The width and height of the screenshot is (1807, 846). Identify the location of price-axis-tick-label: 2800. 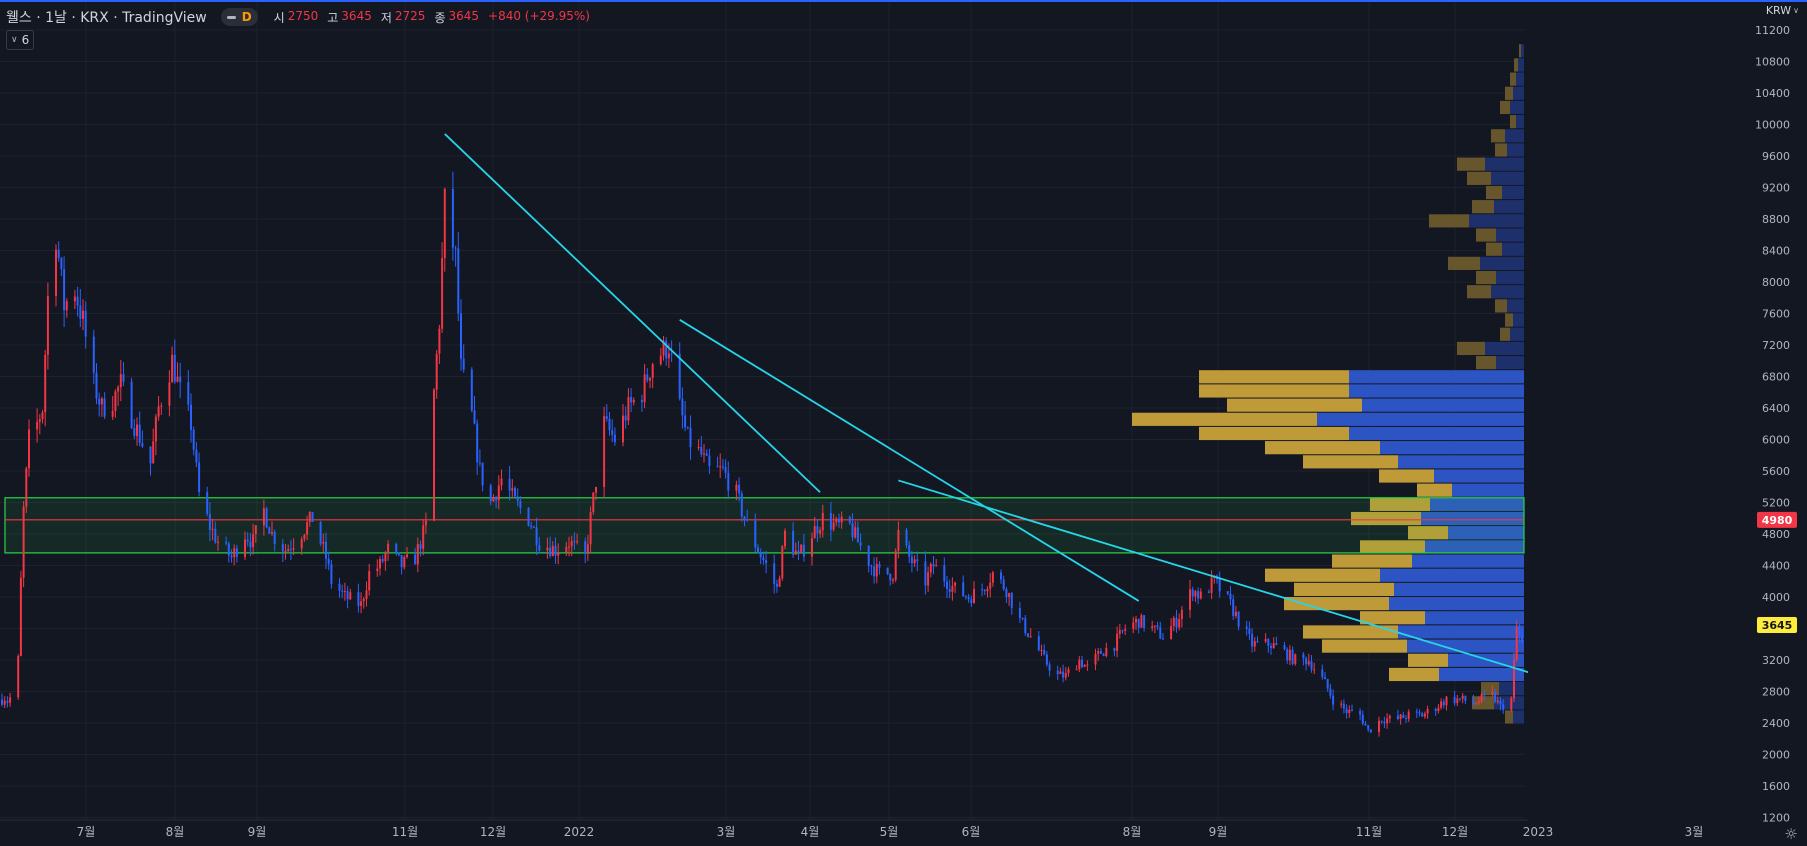
(1776, 692).